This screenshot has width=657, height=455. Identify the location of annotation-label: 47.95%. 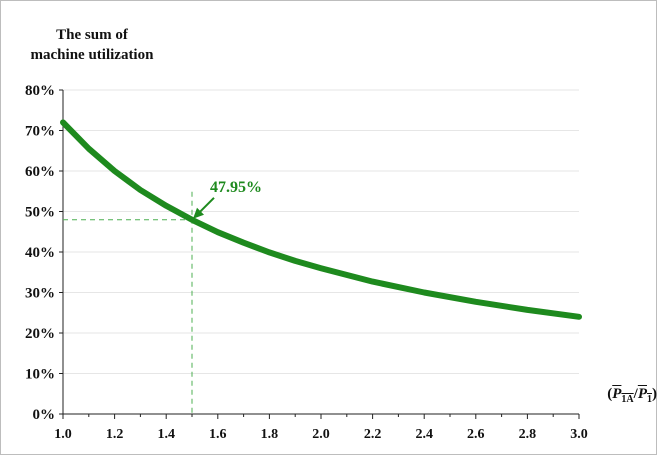
(236, 187).